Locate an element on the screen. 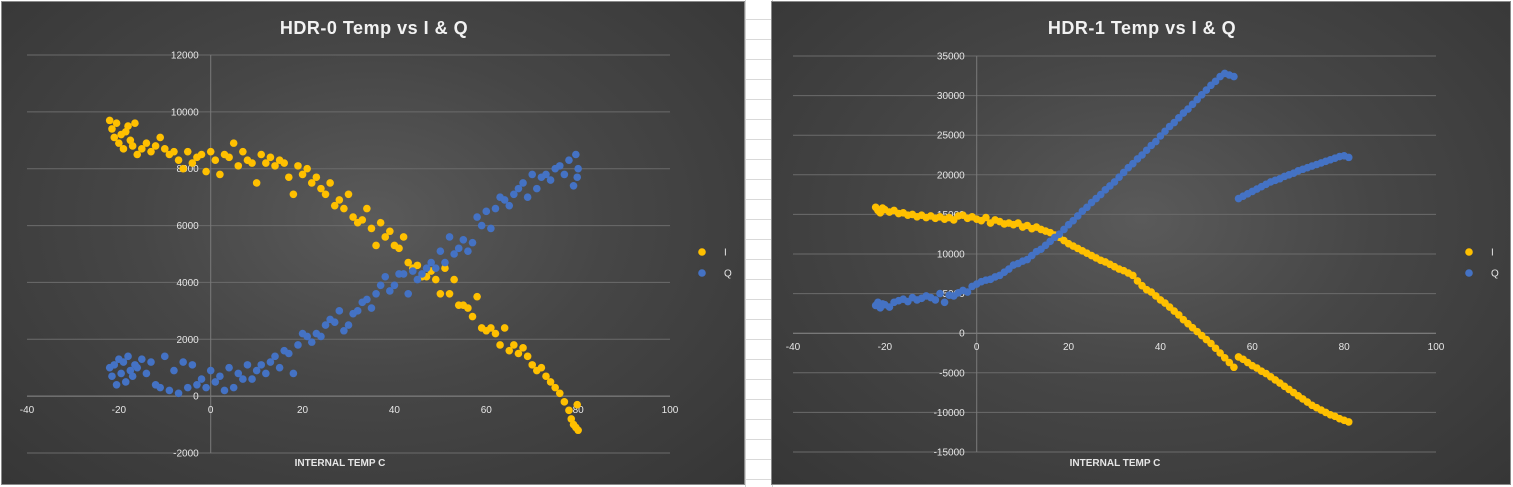 This screenshot has height=487, width=1513. legend-label-I: I is located at coordinates (725, 253).